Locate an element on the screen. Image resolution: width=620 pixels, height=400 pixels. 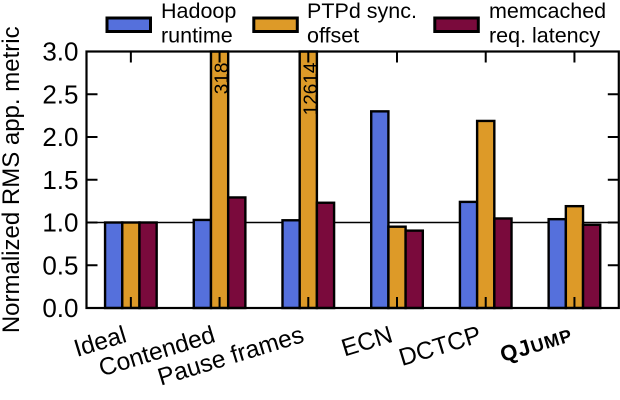
svg-text: 318 is located at coordinates (222, 79).